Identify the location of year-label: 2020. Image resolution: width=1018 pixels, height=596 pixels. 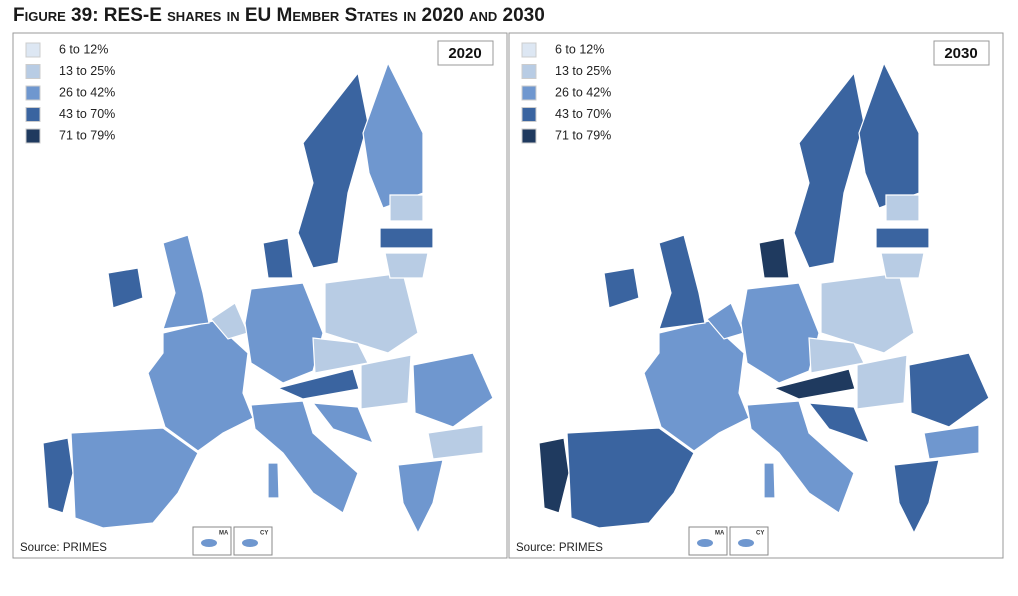
(464, 53).